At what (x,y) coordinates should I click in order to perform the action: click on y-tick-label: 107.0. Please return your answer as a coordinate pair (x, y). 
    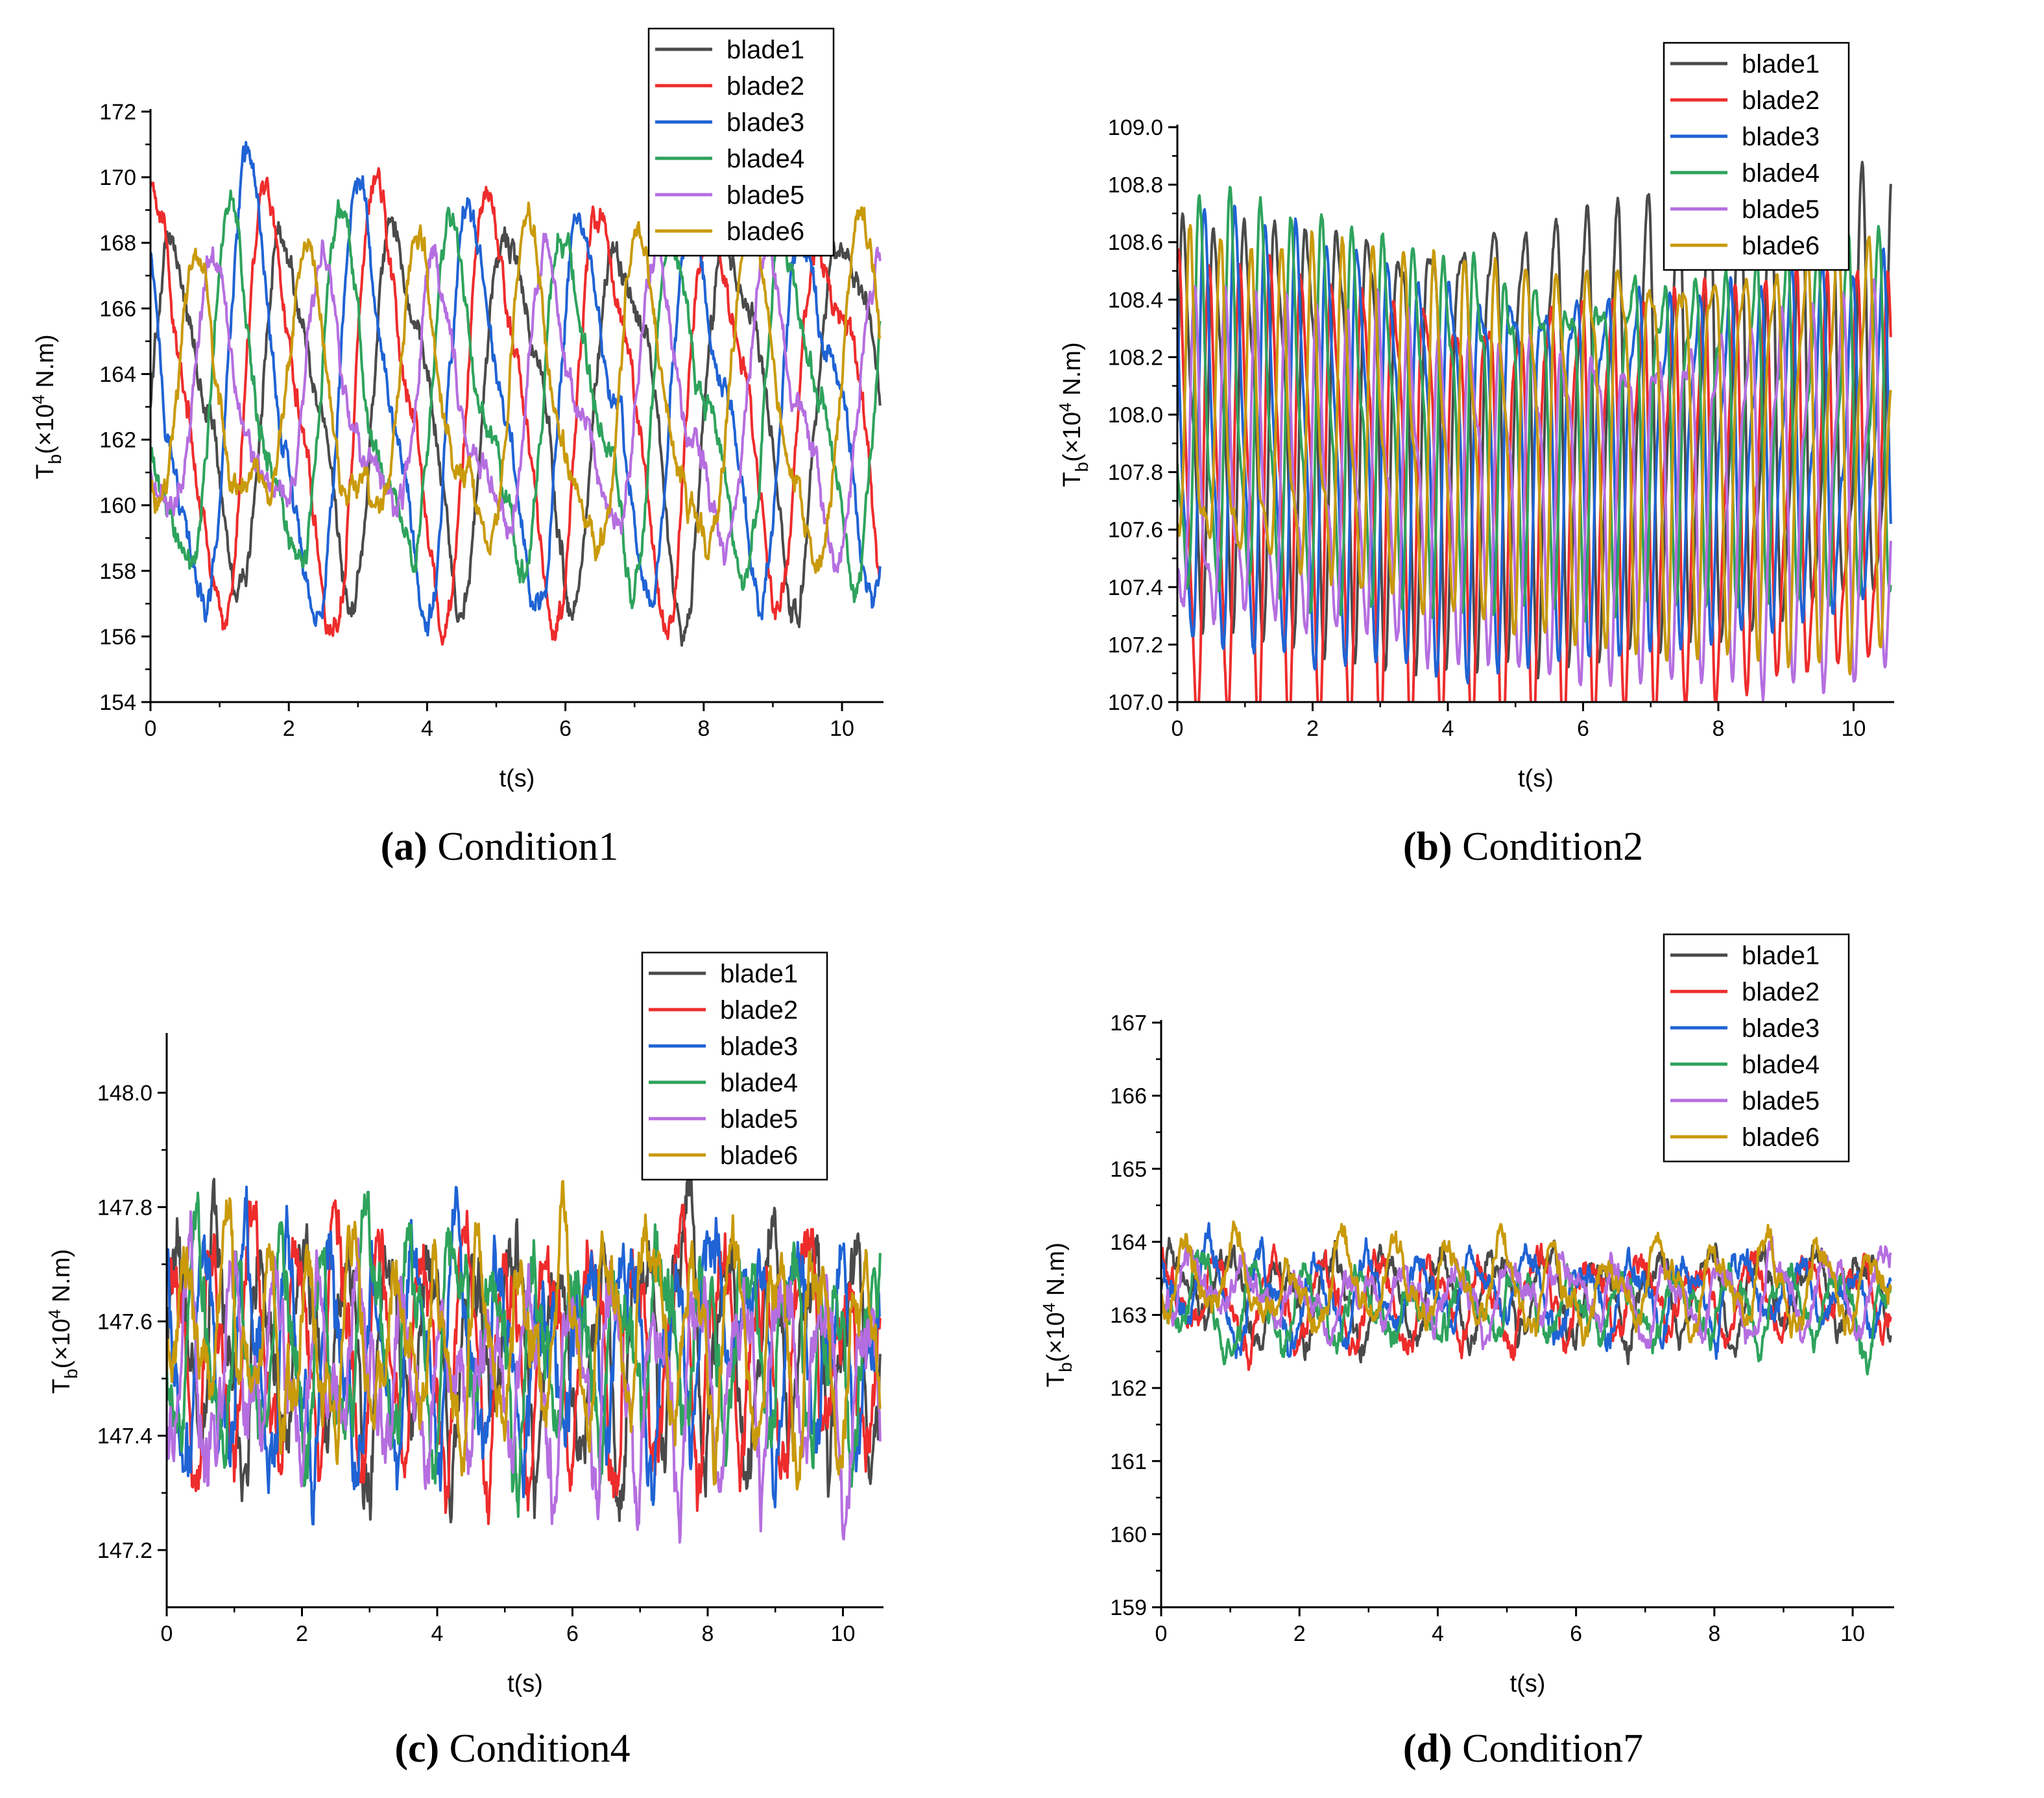
    Looking at the image, I should click on (1135, 702).